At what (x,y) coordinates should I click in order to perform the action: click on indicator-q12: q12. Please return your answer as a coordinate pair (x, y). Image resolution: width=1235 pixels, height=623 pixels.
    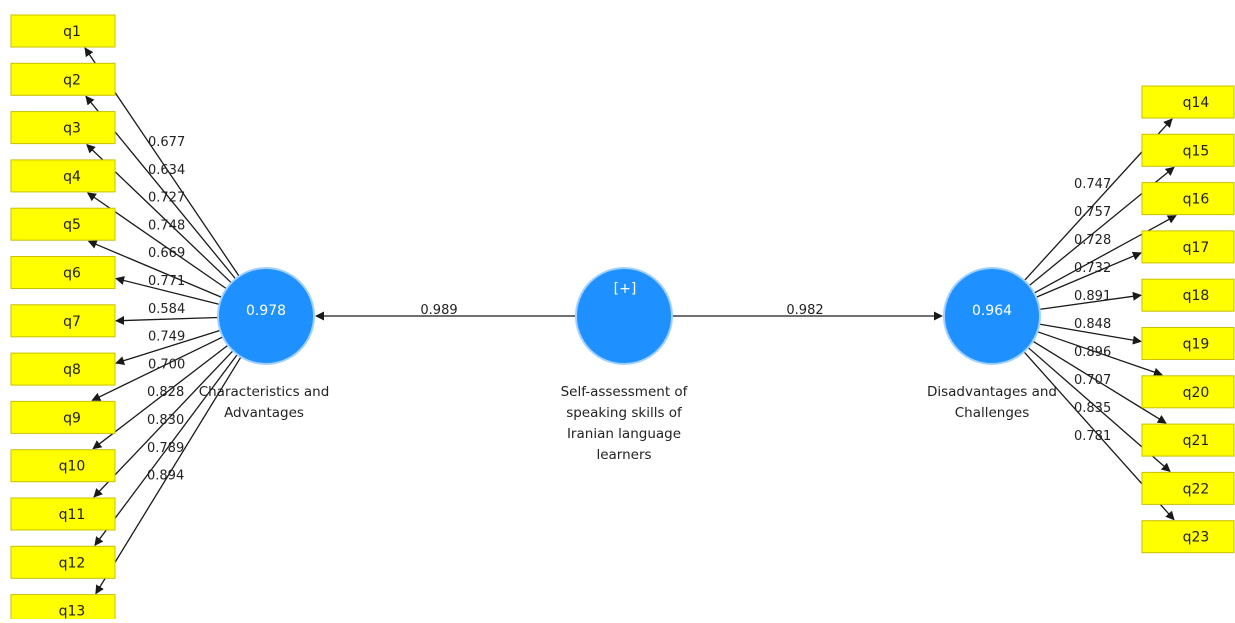
    Looking at the image, I should click on (63, 562).